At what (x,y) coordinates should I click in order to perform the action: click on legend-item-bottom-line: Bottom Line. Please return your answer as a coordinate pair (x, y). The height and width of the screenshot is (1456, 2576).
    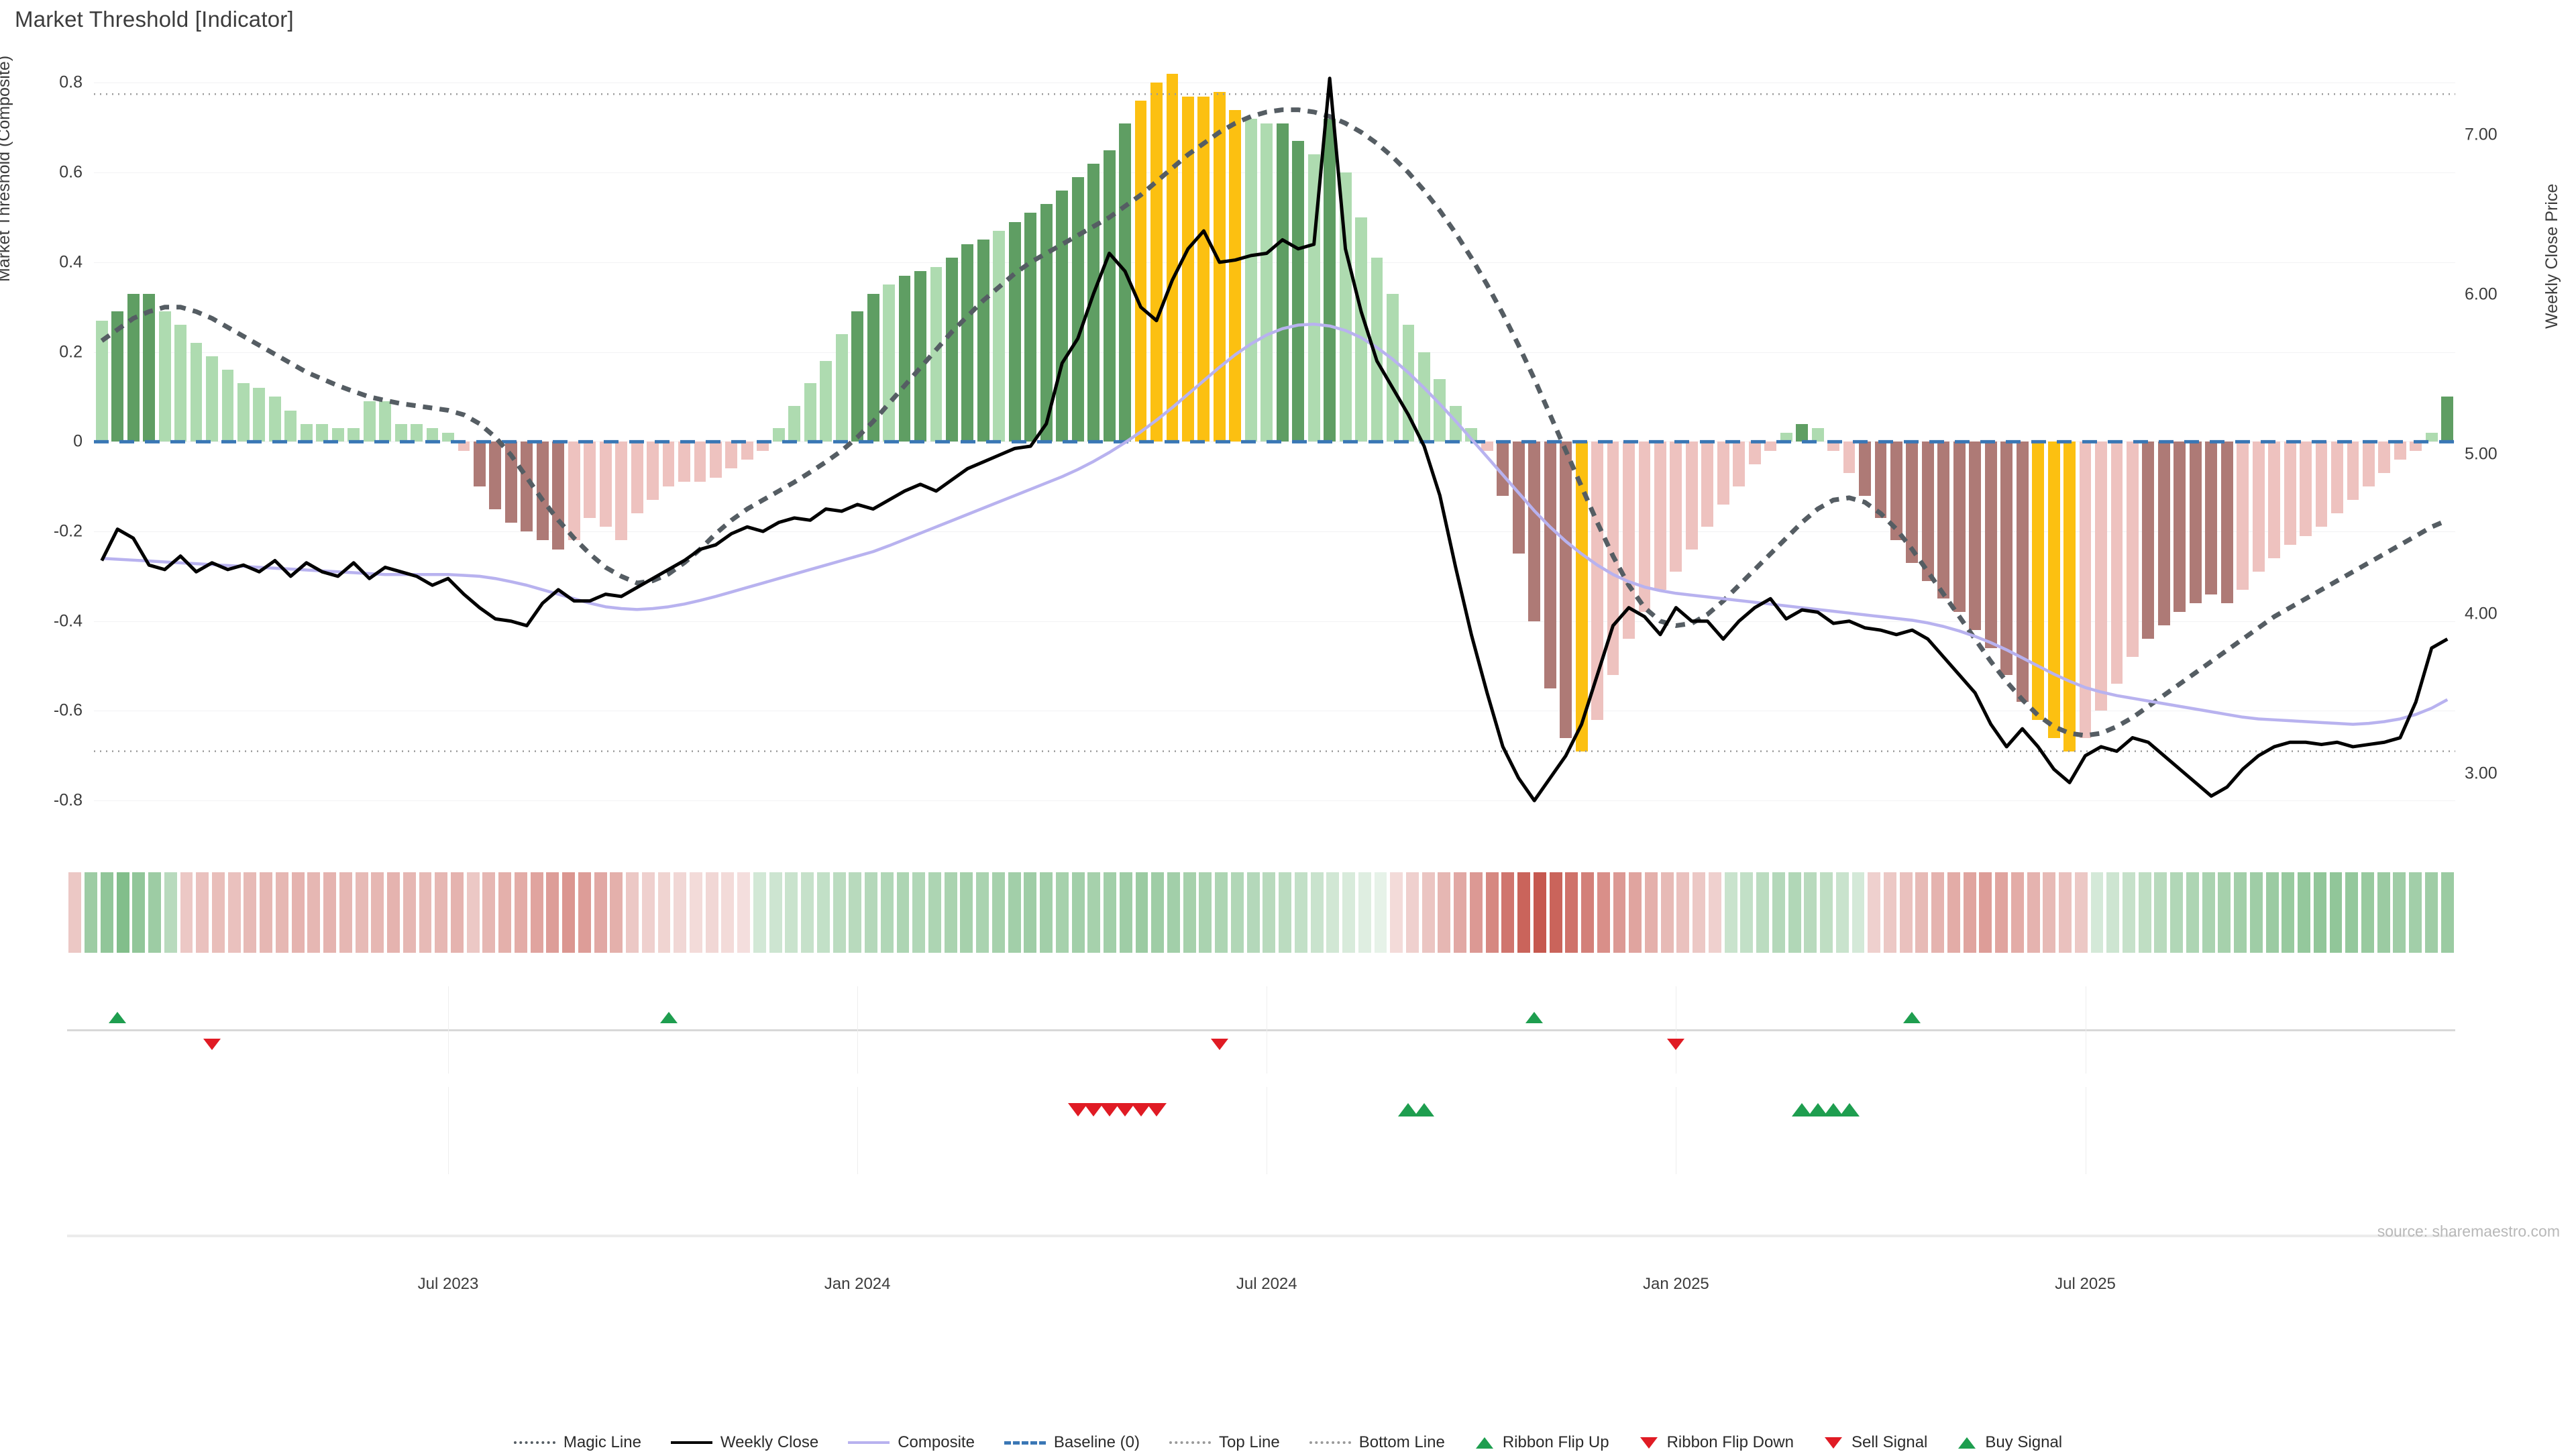
    Looking at the image, I should click on (1377, 1442).